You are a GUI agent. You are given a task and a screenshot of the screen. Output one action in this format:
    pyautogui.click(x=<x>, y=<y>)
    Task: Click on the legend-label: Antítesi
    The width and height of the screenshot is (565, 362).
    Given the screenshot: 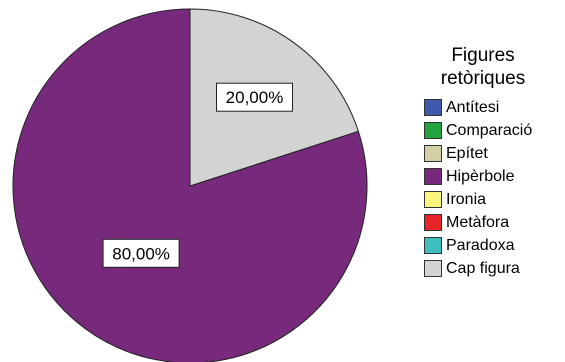 What is the action you would take?
    pyautogui.click(x=473, y=107)
    